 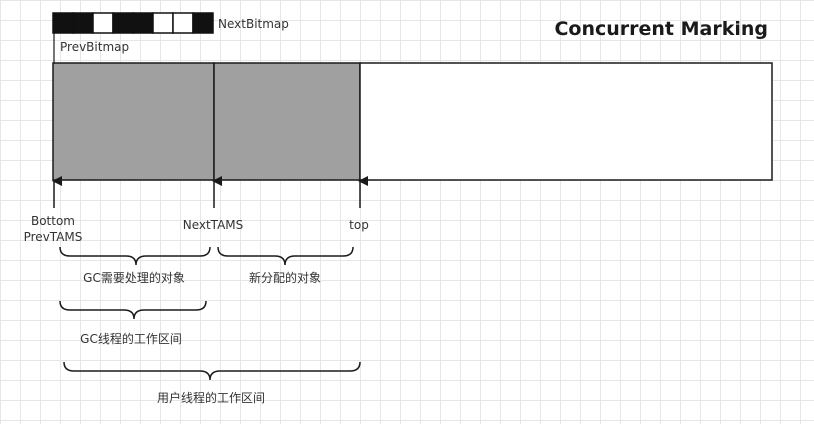 What do you see at coordinates (566, 121) in the screenshot?
I see `free-area` at bounding box center [566, 121].